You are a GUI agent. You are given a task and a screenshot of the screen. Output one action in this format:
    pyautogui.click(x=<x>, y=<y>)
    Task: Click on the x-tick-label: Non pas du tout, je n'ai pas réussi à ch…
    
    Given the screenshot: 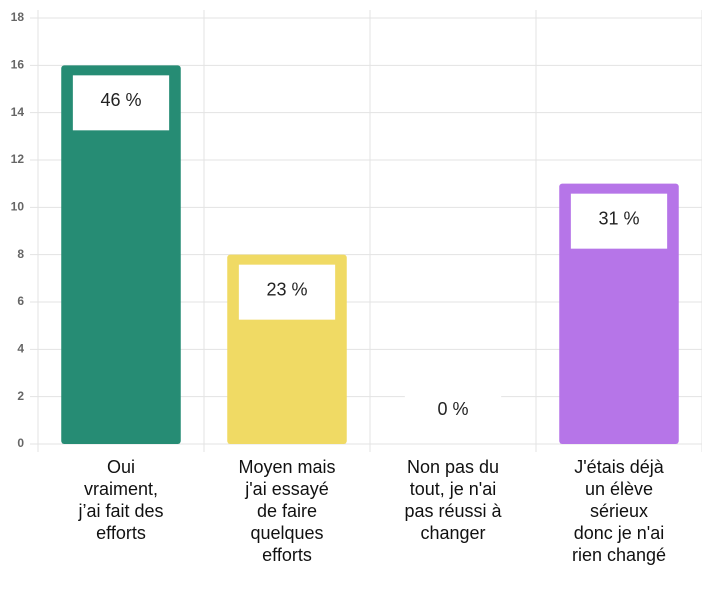 What is the action you would take?
    pyautogui.click(x=453, y=500)
    